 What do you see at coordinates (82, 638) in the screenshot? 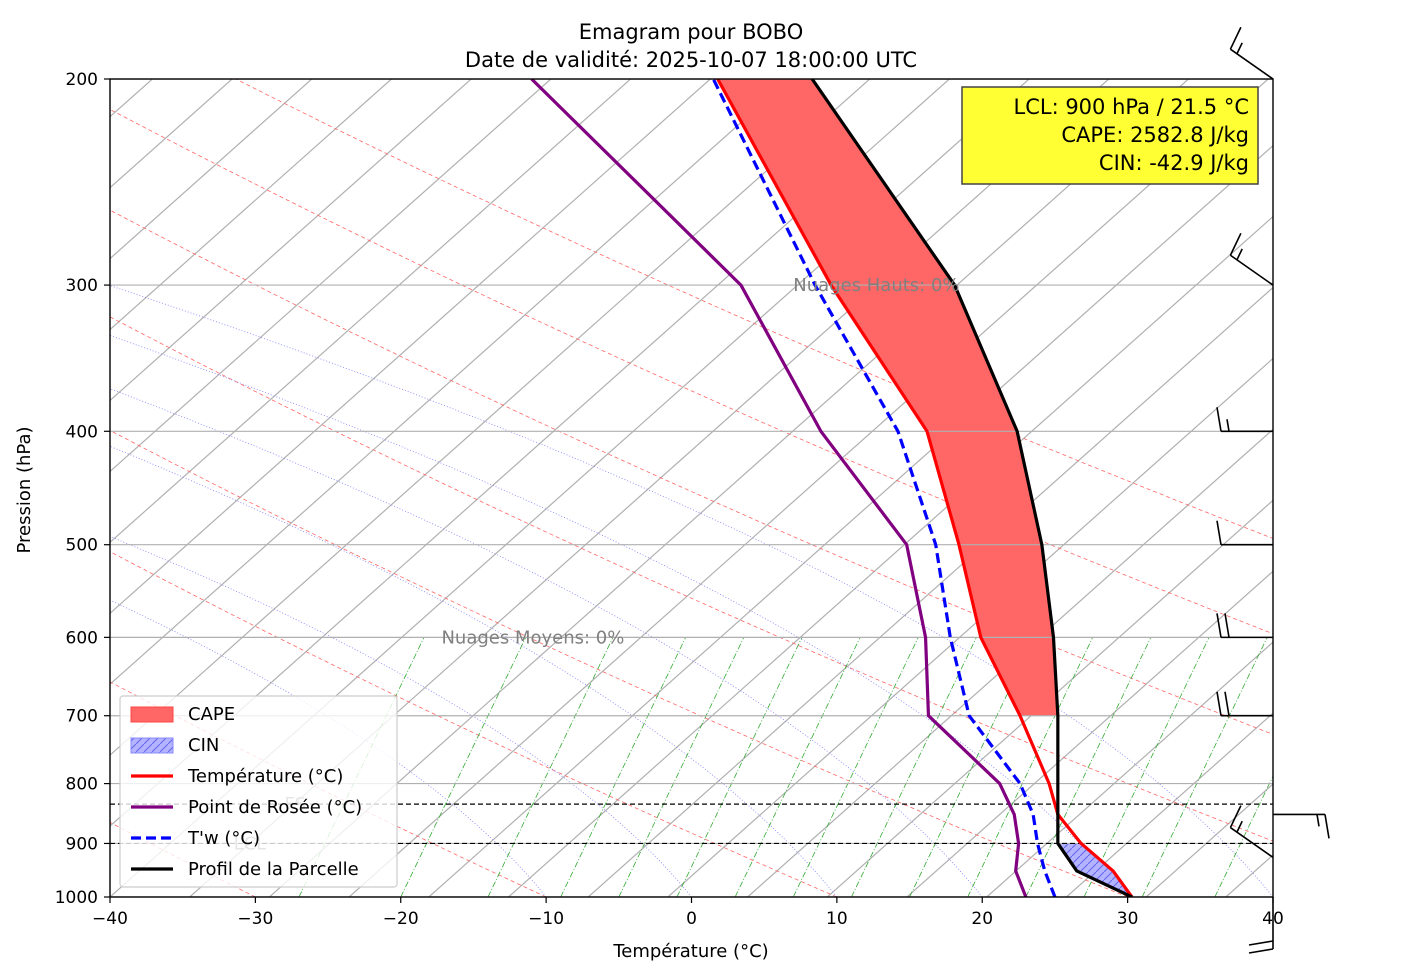
I see `y-tick-label: 600` at bounding box center [82, 638].